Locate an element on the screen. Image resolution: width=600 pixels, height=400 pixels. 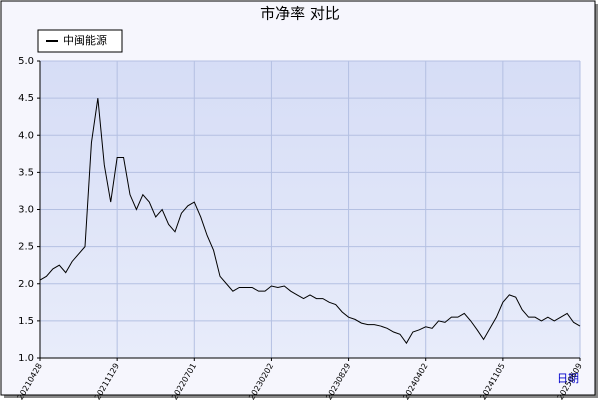
y-tick-label: 3.5 is located at coordinates (26, 172).